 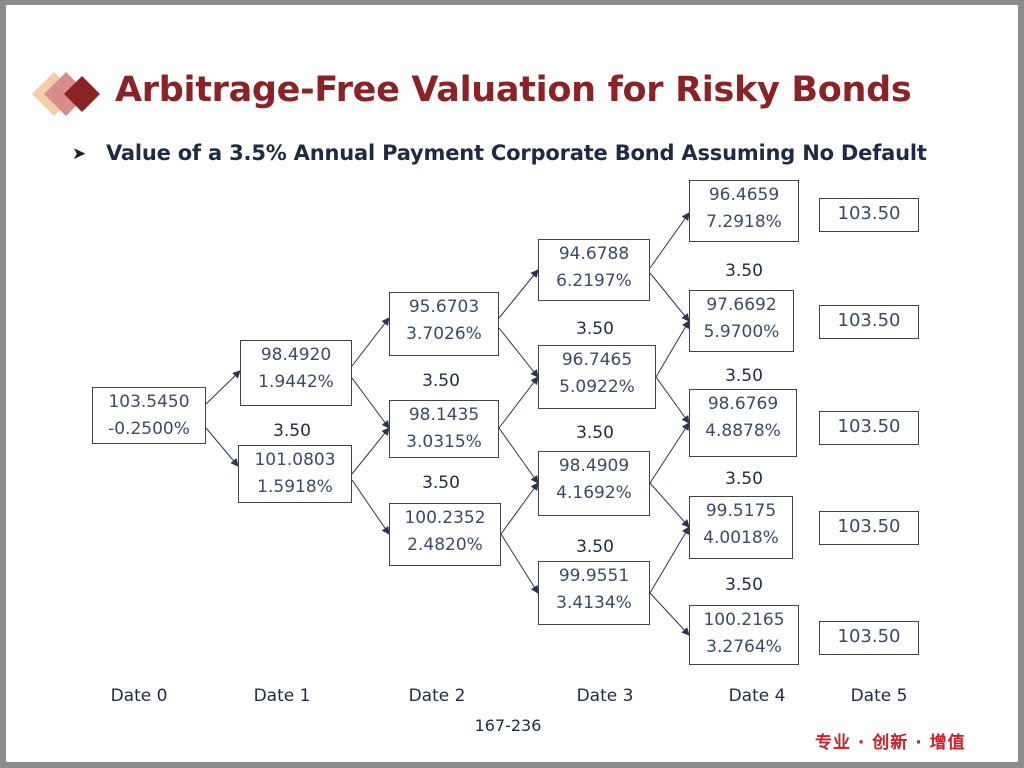 I want to click on date-label-2: Date 2, so click(x=437, y=696).